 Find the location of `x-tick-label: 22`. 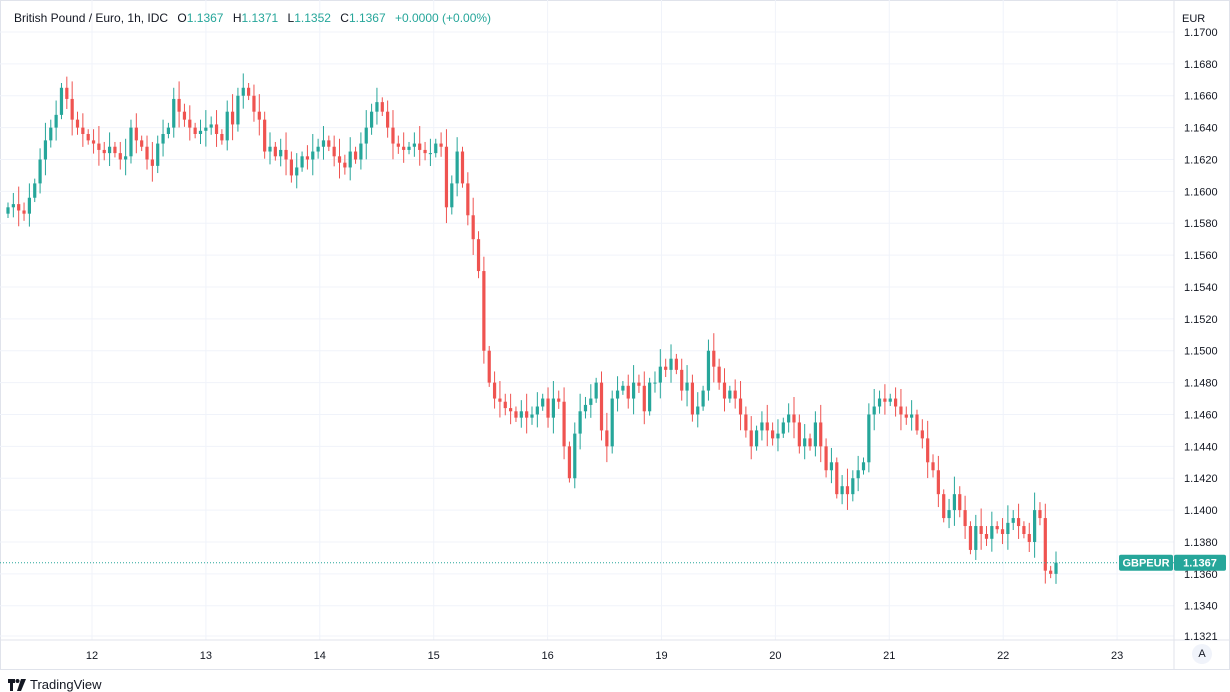

x-tick-label: 22 is located at coordinates (1003, 656).